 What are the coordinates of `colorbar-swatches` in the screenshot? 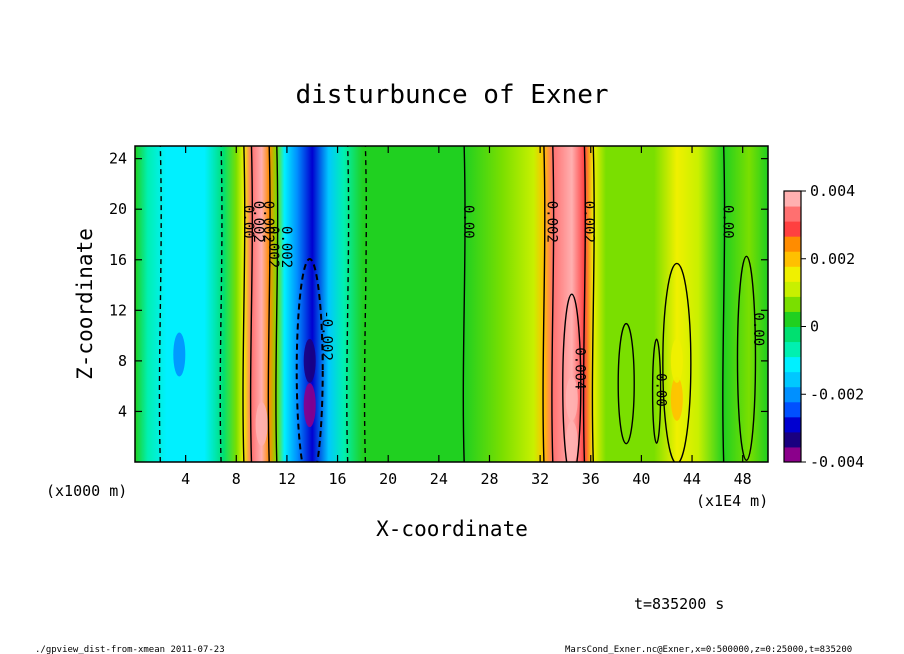 It's located at (792, 327).